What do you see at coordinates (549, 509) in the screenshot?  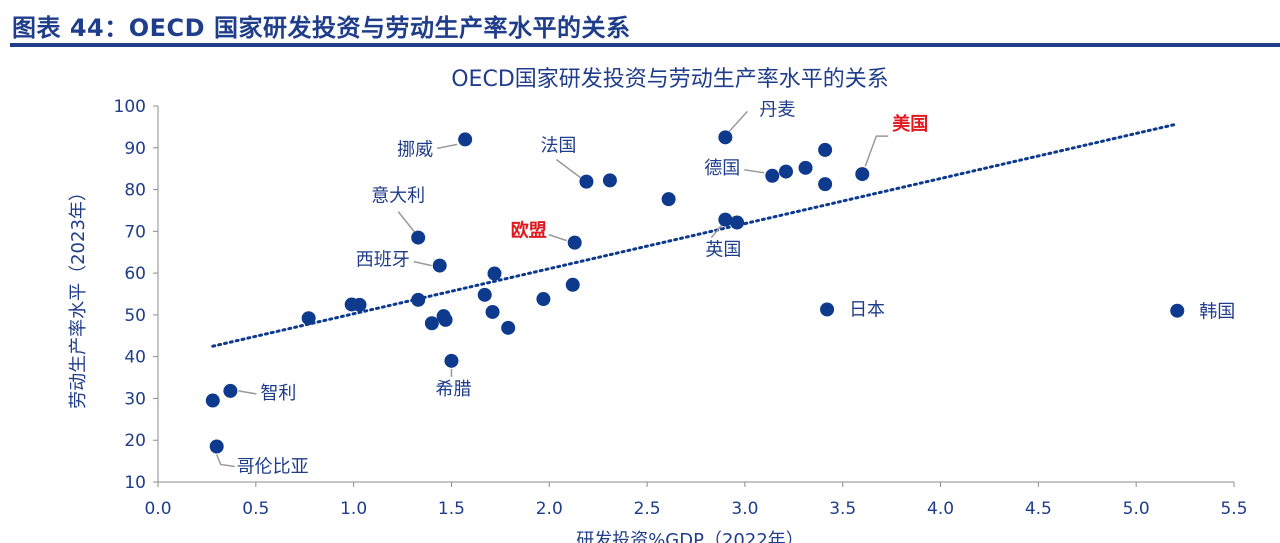 I see `x-tick-label: 2.0` at bounding box center [549, 509].